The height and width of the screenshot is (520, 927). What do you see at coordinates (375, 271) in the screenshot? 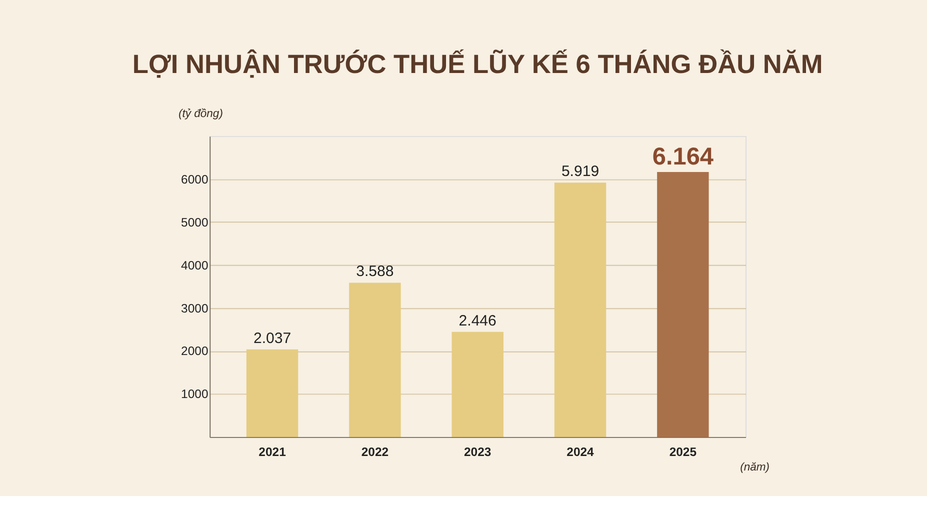
I see `data-label: 3.588` at bounding box center [375, 271].